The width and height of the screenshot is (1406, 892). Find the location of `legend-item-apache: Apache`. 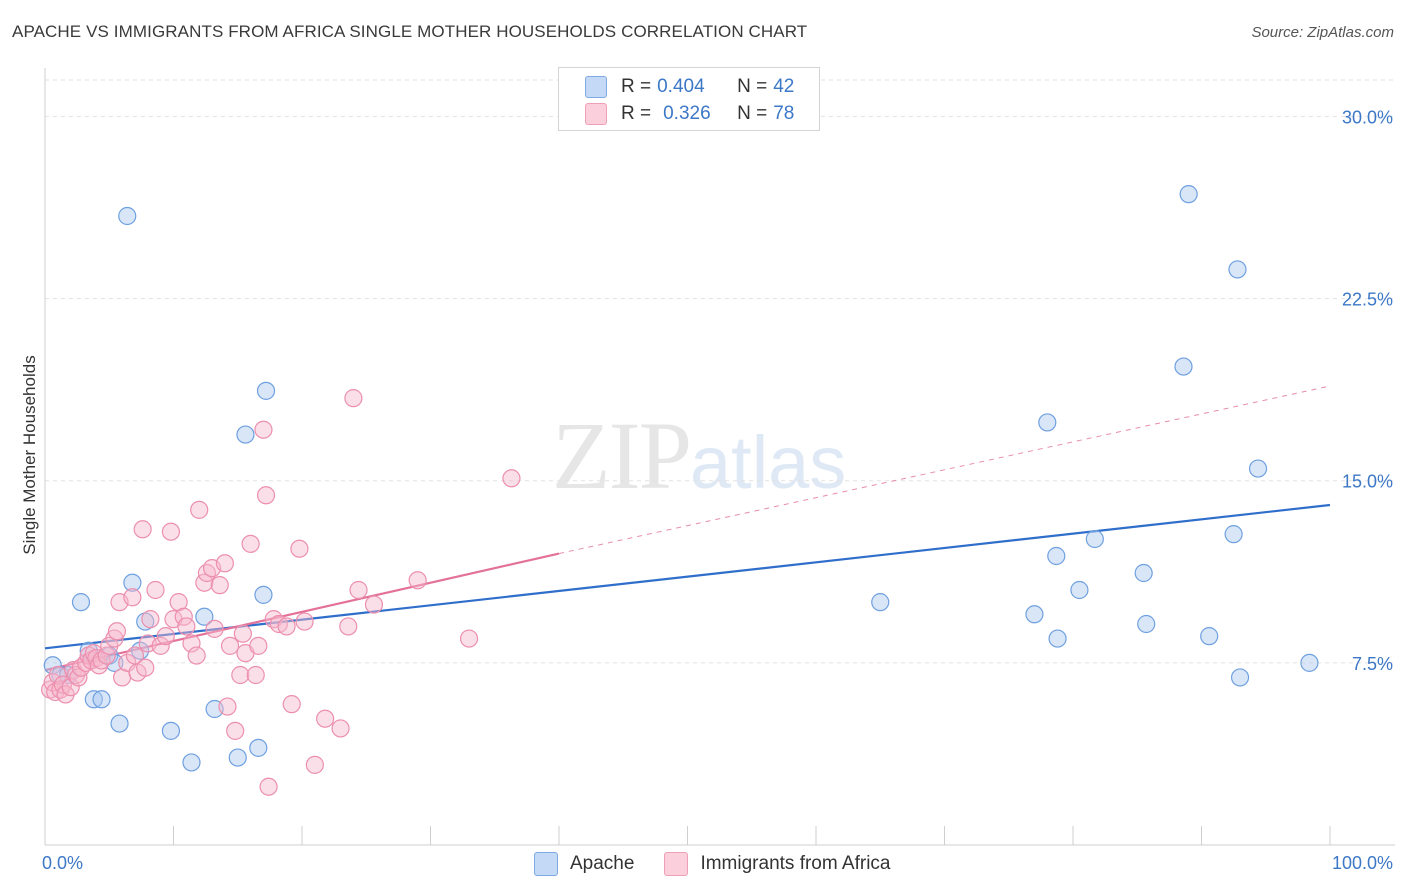

legend-item-apache: Apache is located at coordinates (584, 864).